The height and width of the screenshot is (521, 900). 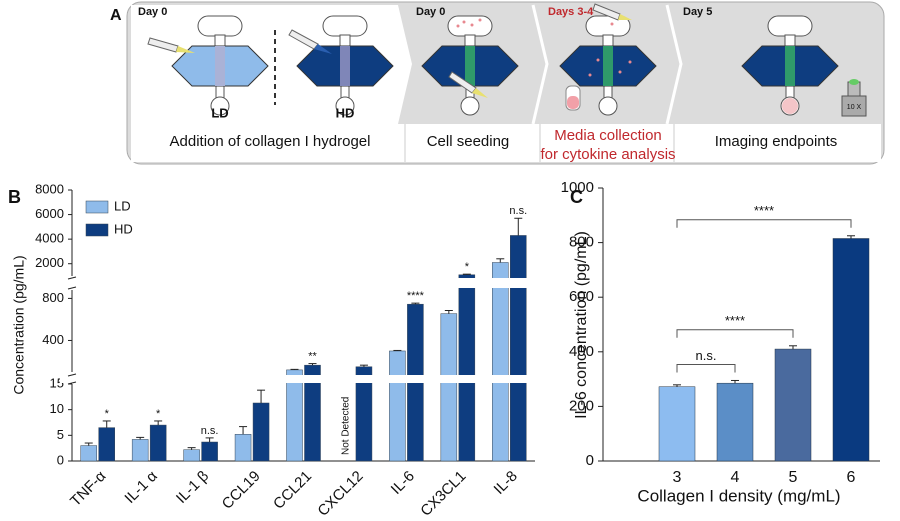 I want to click on step-caption: Media collection, so click(x=608, y=135).